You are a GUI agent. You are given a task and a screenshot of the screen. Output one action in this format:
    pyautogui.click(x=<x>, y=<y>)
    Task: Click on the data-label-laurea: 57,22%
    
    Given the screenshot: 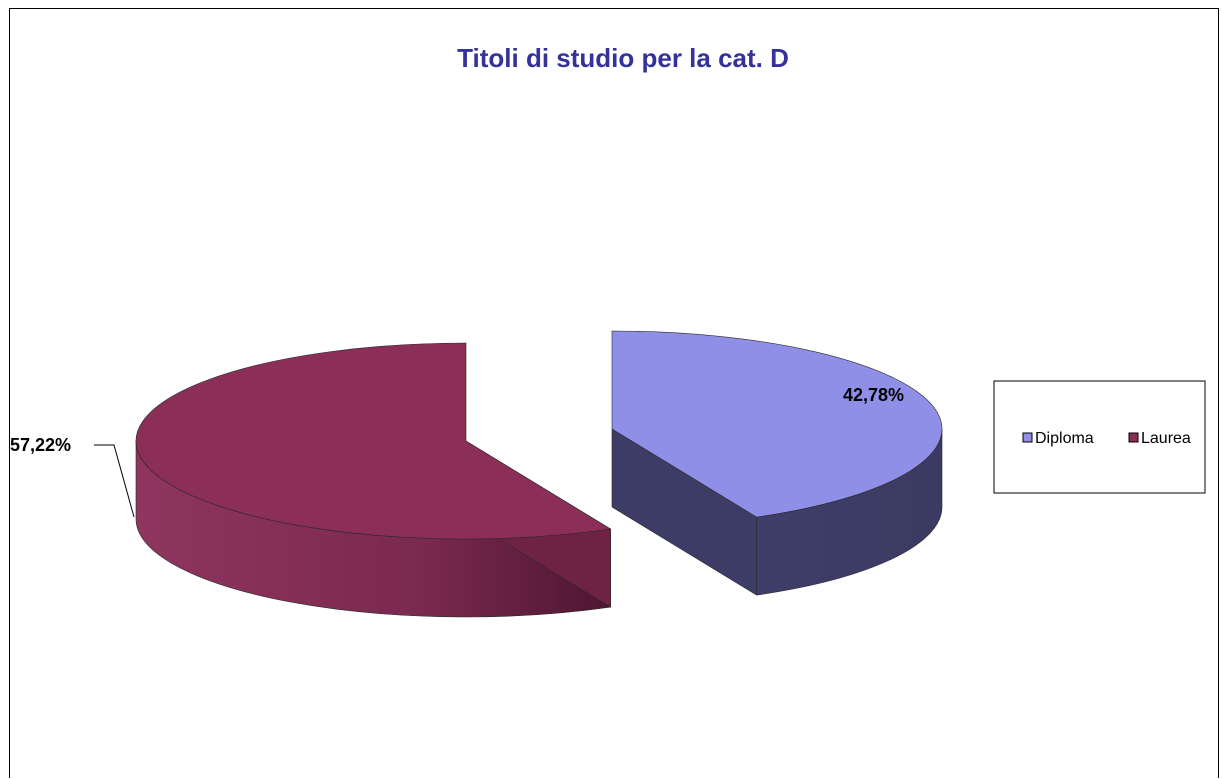 What is the action you would take?
    pyautogui.click(x=40, y=445)
    